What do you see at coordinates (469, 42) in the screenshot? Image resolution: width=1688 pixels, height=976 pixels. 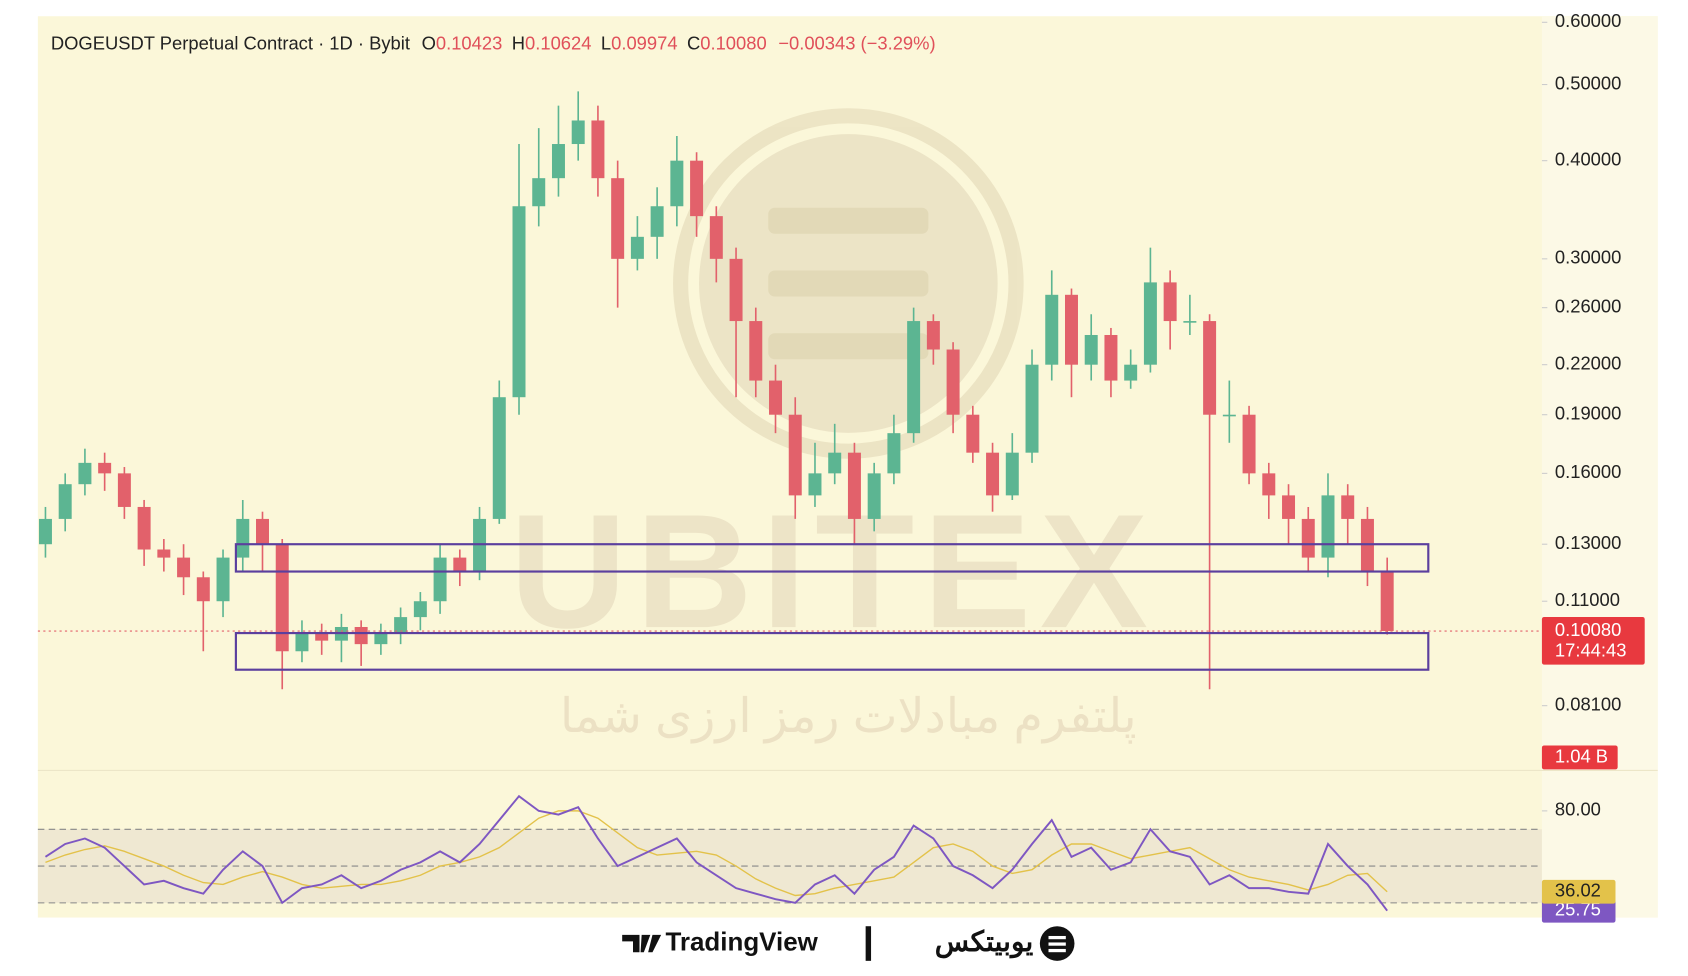 I see `ohlc-value: 0.10423` at bounding box center [469, 42].